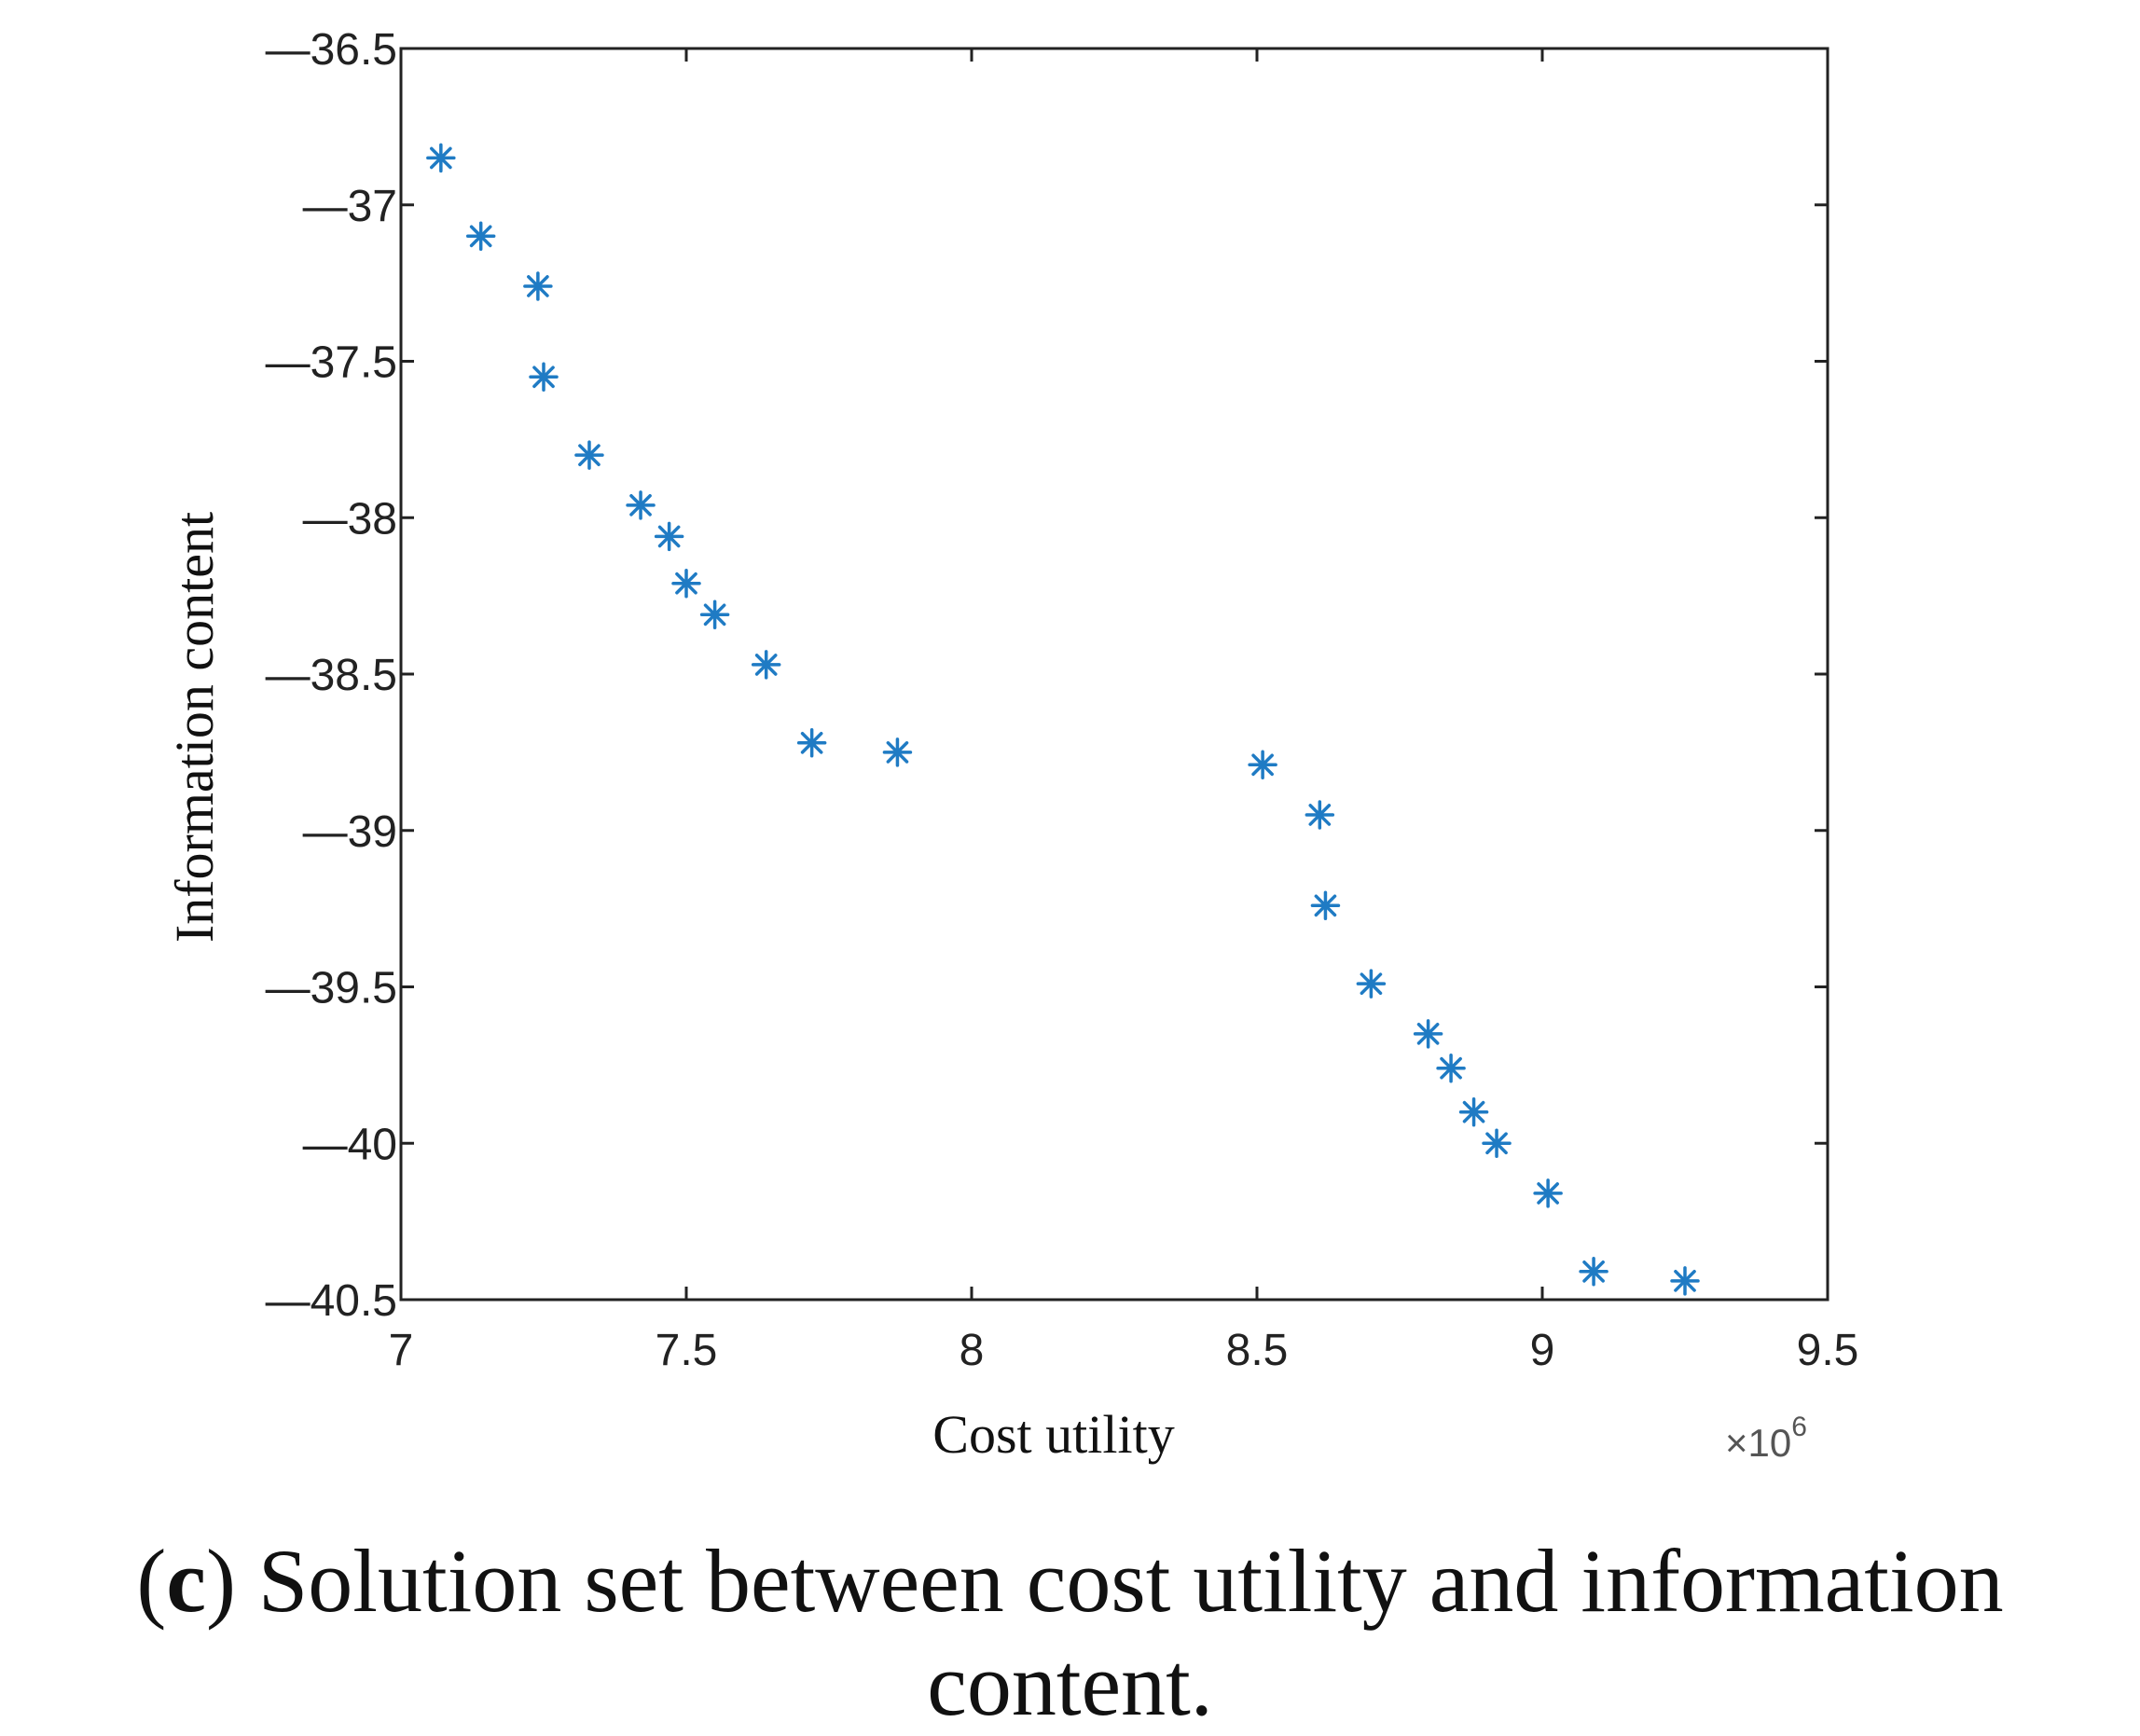 This screenshot has height=1736, width=2140. What do you see at coordinates (350, 519) in the screenshot?
I see `y-tick-label: —38` at bounding box center [350, 519].